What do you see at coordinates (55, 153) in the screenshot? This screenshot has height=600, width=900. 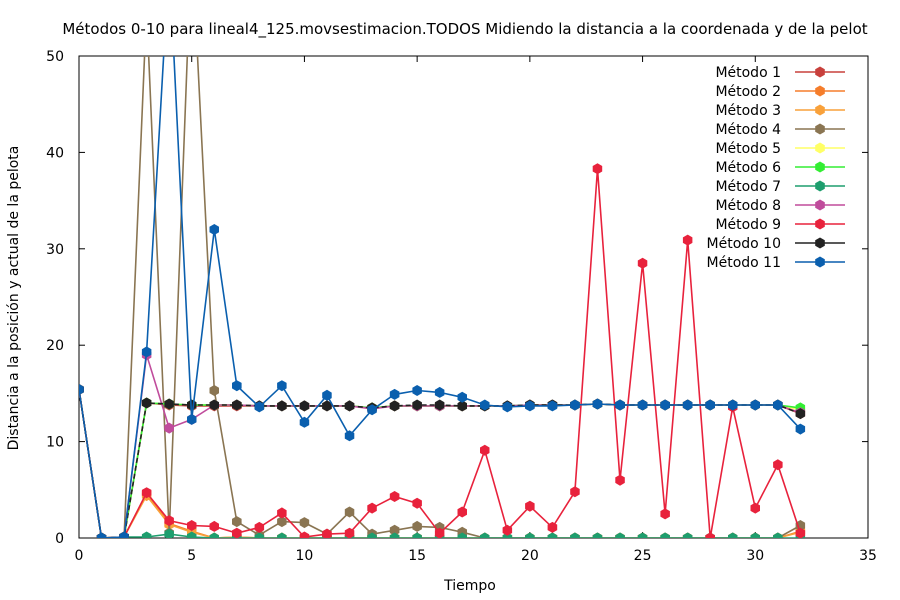 I see `y-tick-label: 40` at bounding box center [55, 153].